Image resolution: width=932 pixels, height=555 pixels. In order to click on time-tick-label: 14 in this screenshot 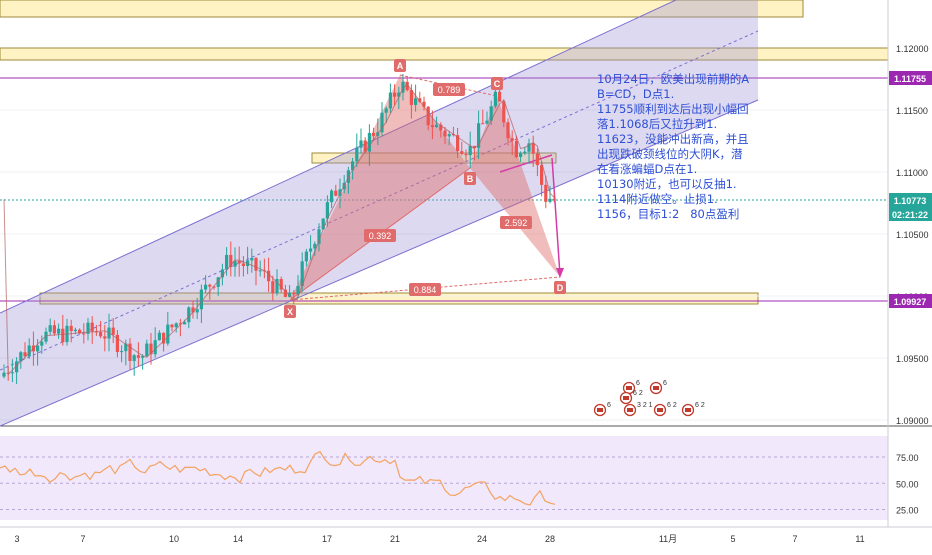, I will do `click(238, 539)`.